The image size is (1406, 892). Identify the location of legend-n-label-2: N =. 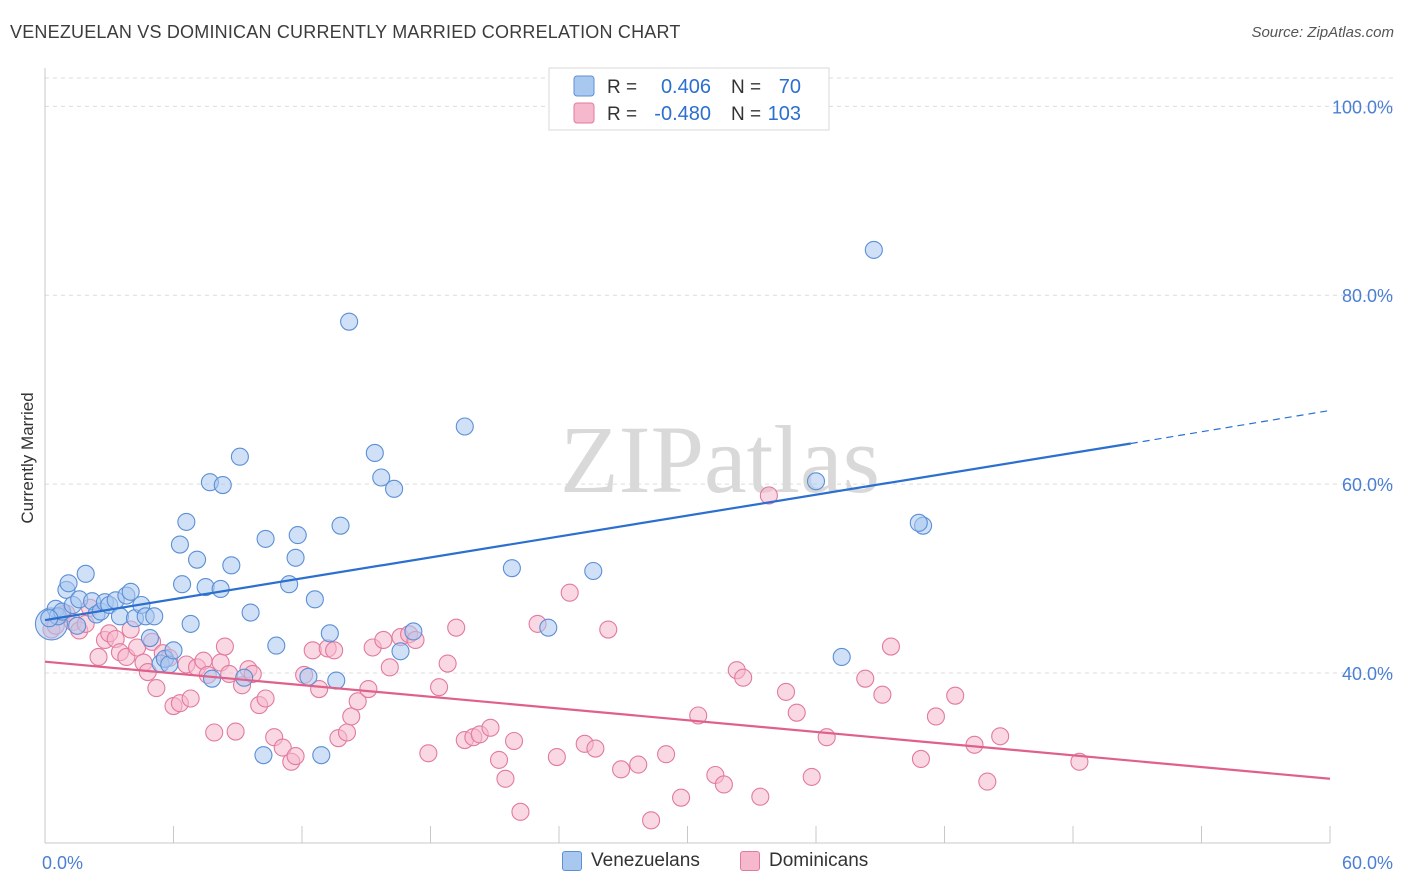
(746, 114).